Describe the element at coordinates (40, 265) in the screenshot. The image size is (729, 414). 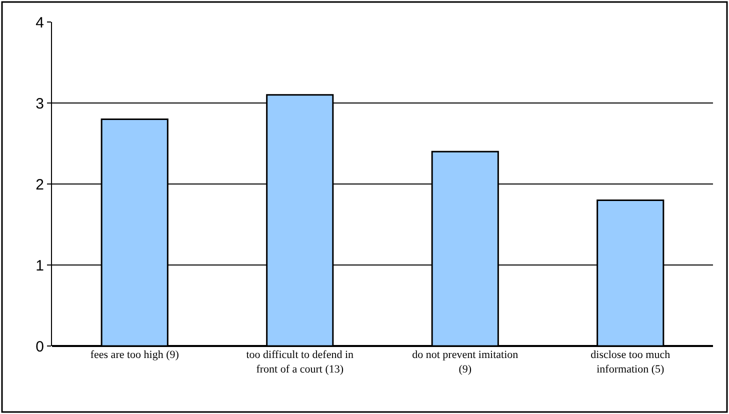
I see `y-tick-label: 1` at that location.